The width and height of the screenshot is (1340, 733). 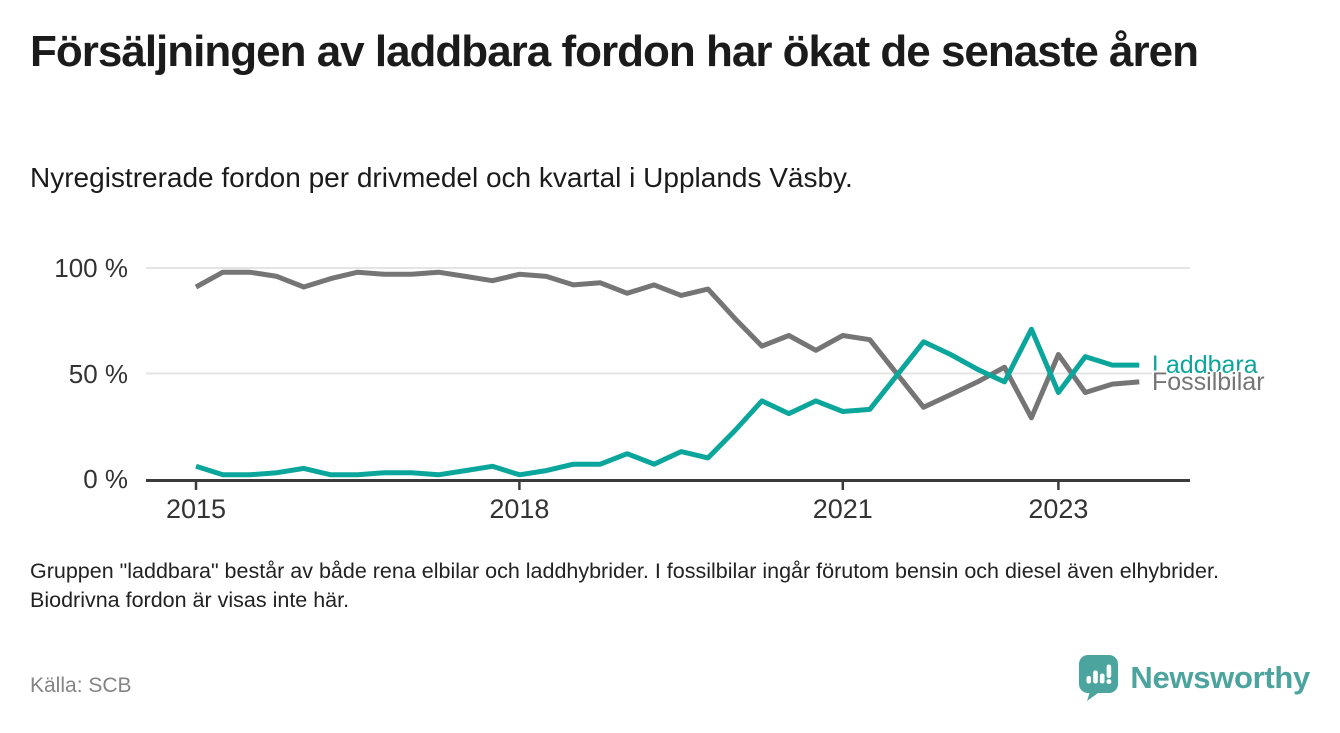 What do you see at coordinates (842, 509) in the screenshot?
I see `x-axis-label: 2021` at bounding box center [842, 509].